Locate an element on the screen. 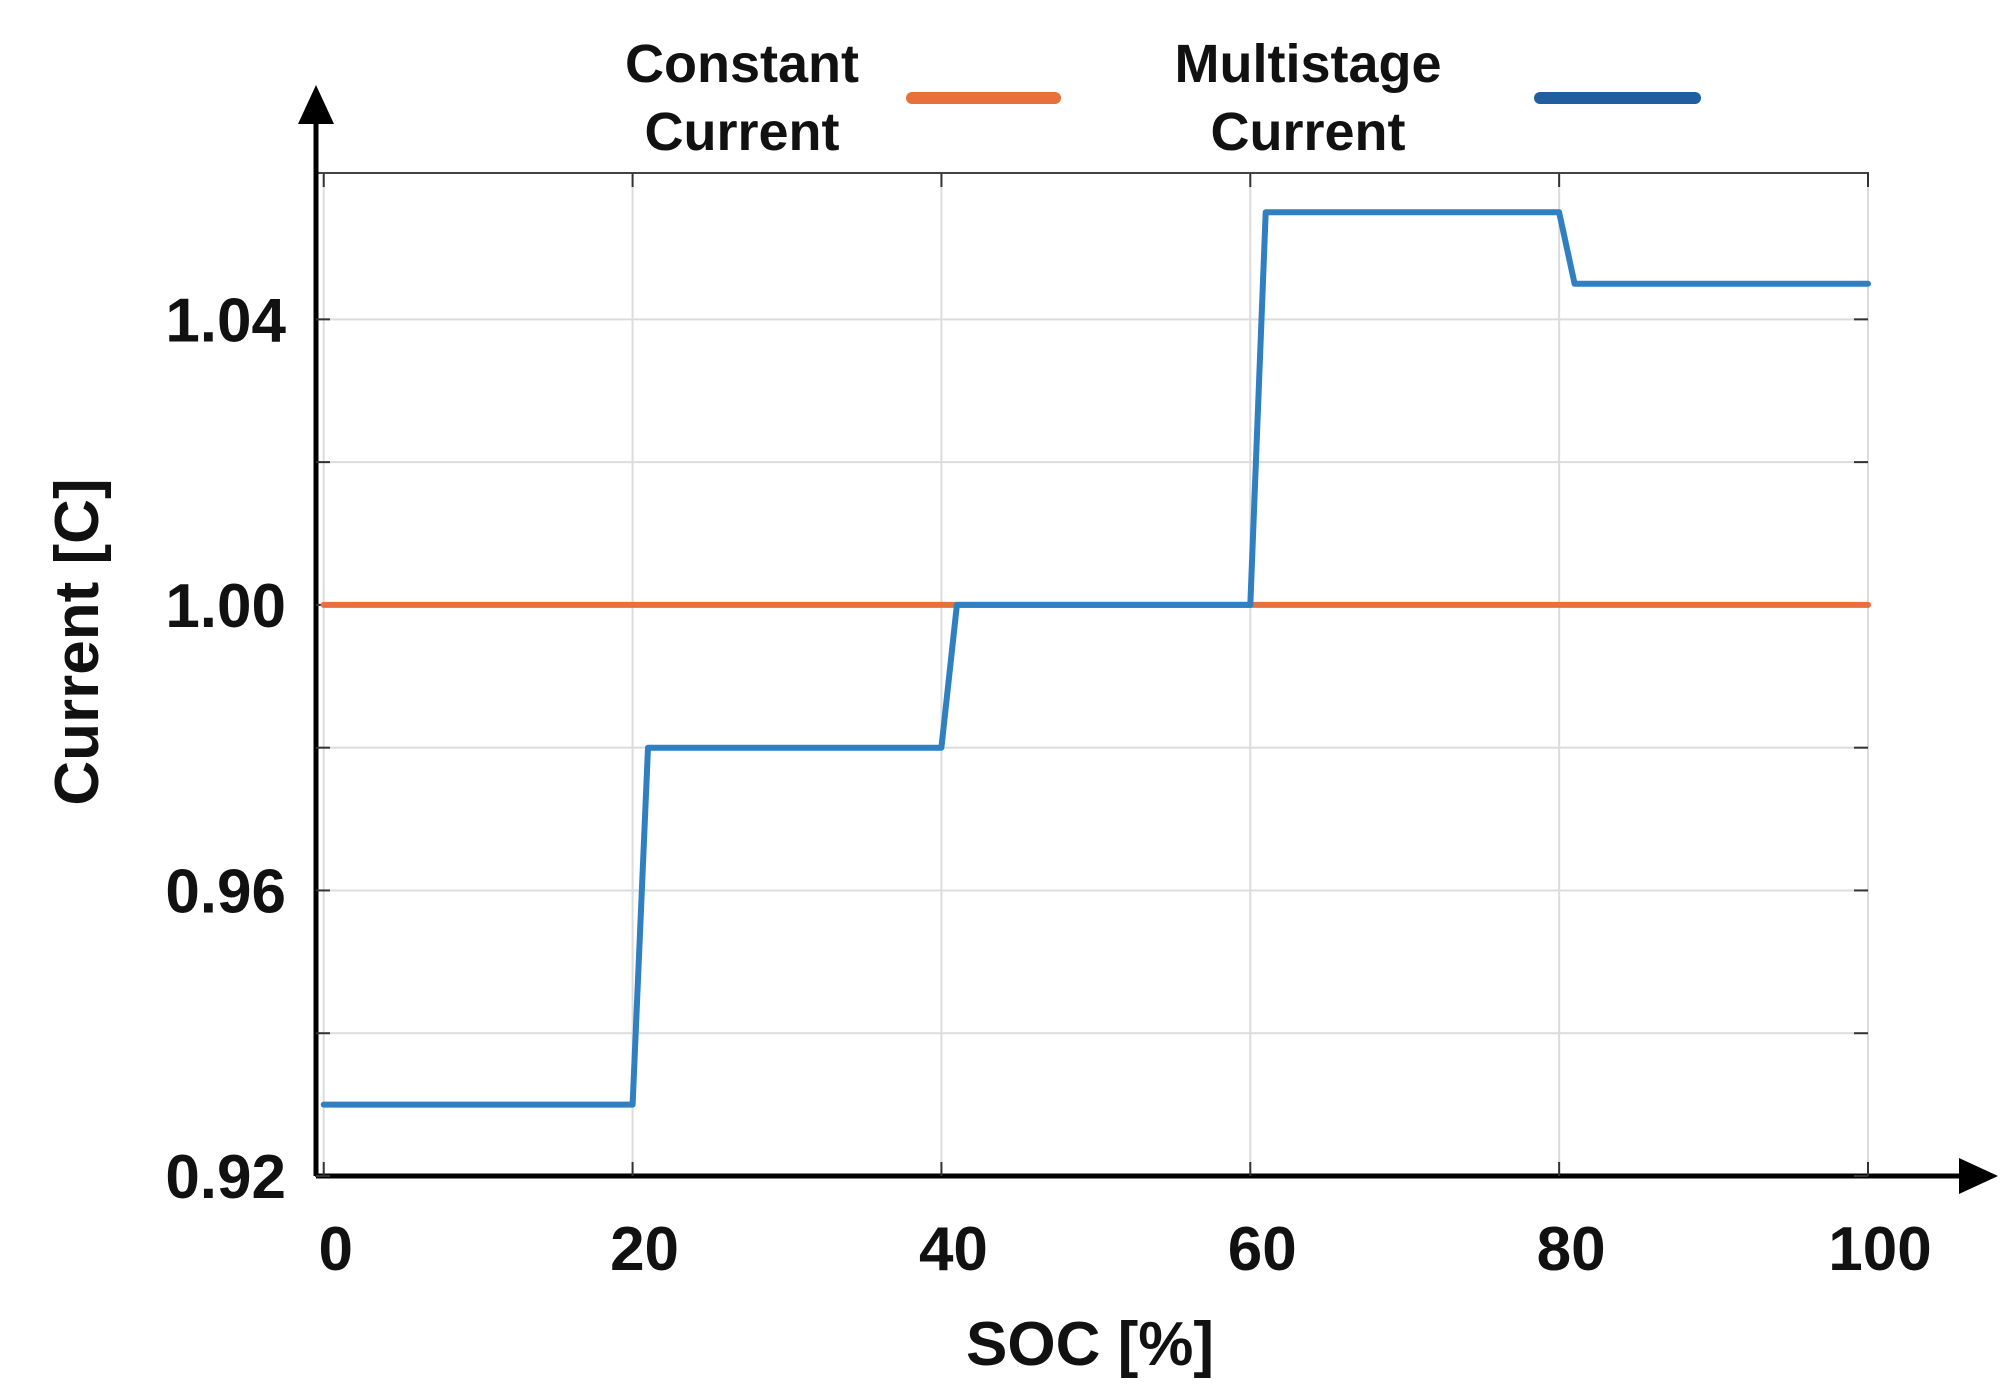  y-axis-arrow is located at coordinates (316, 104).